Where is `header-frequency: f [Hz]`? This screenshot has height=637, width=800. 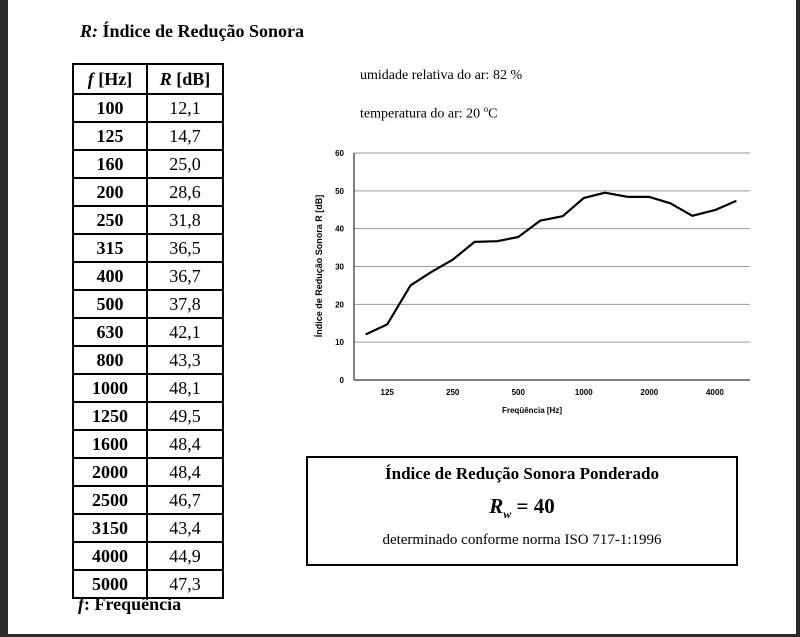 header-frequency: f [Hz] is located at coordinates (110, 79).